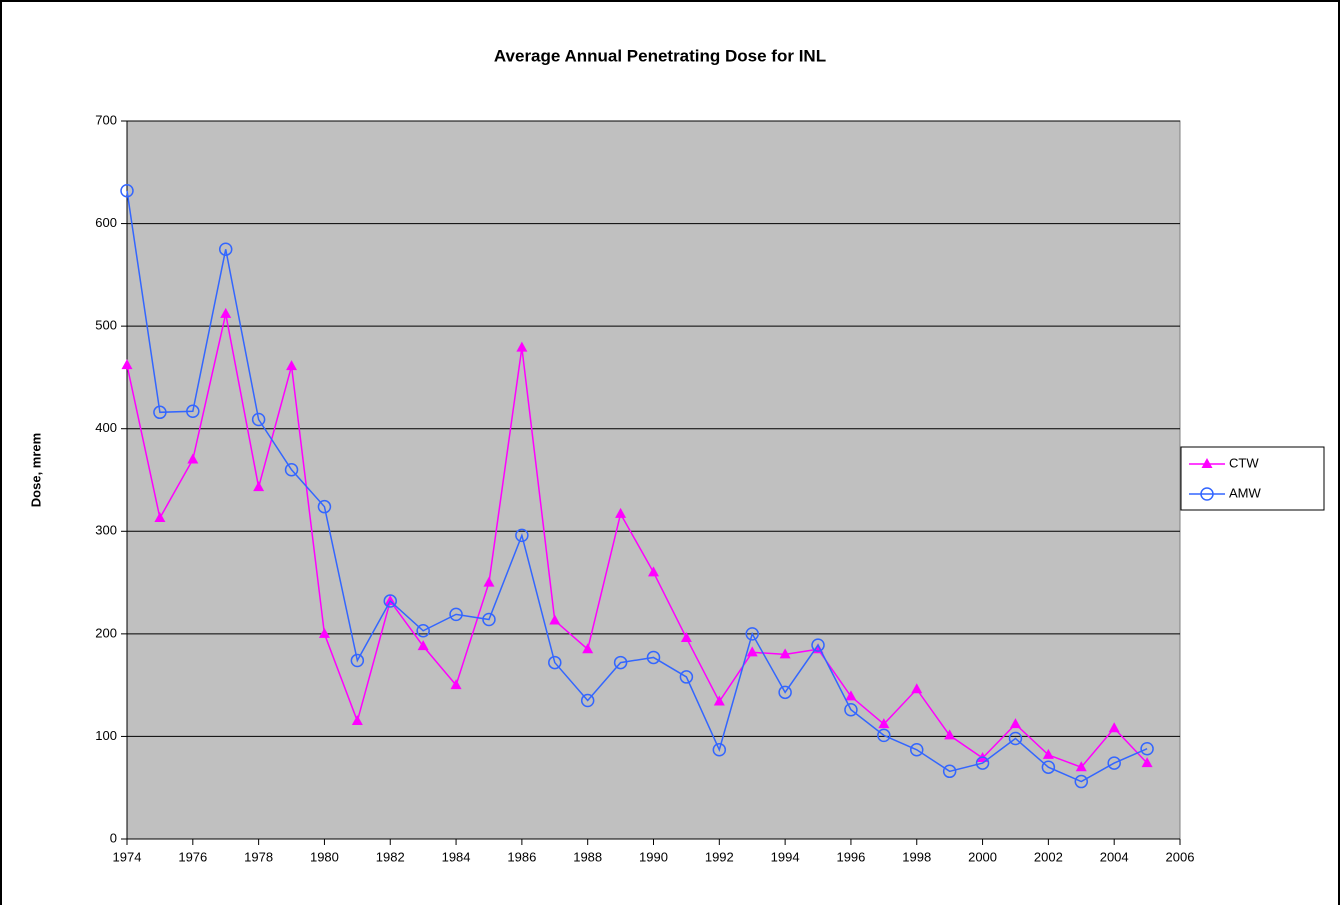 The width and height of the screenshot is (1341, 910). What do you see at coordinates (390, 856) in the screenshot?
I see `x-tick-label: 1982` at bounding box center [390, 856].